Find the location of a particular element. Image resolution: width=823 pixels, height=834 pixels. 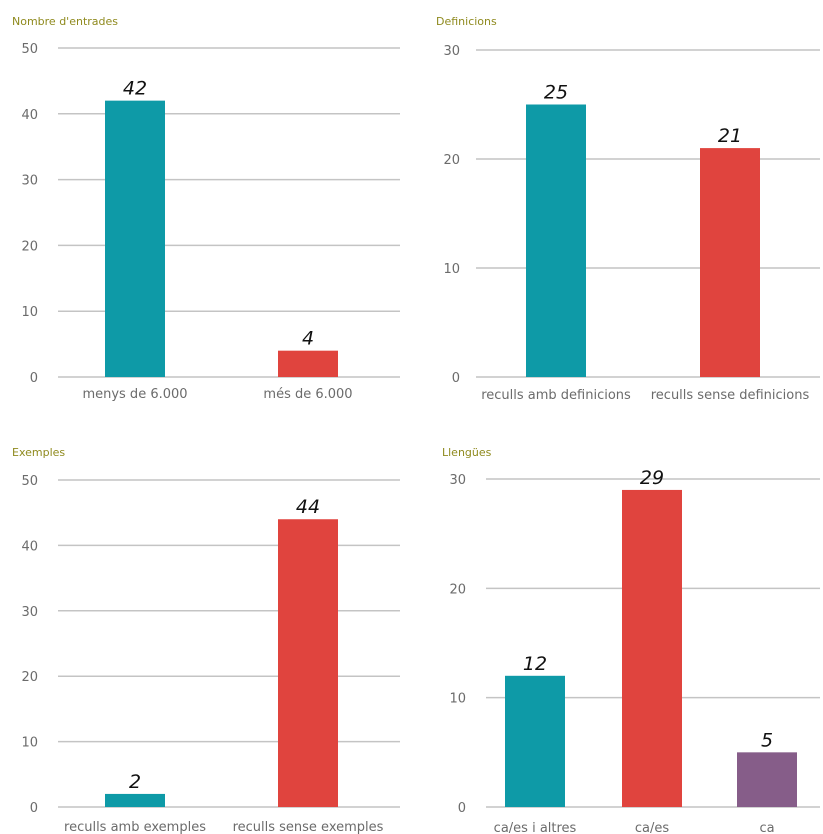

x-category-label: ca is located at coordinates (766, 827).